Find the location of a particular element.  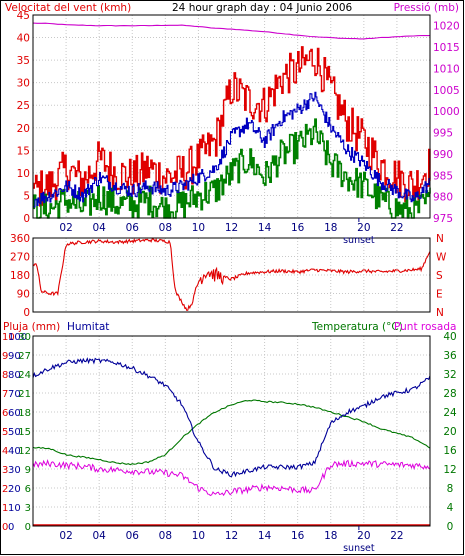

pressure-axis-label: Pressió (mb) is located at coordinates (426, 8).